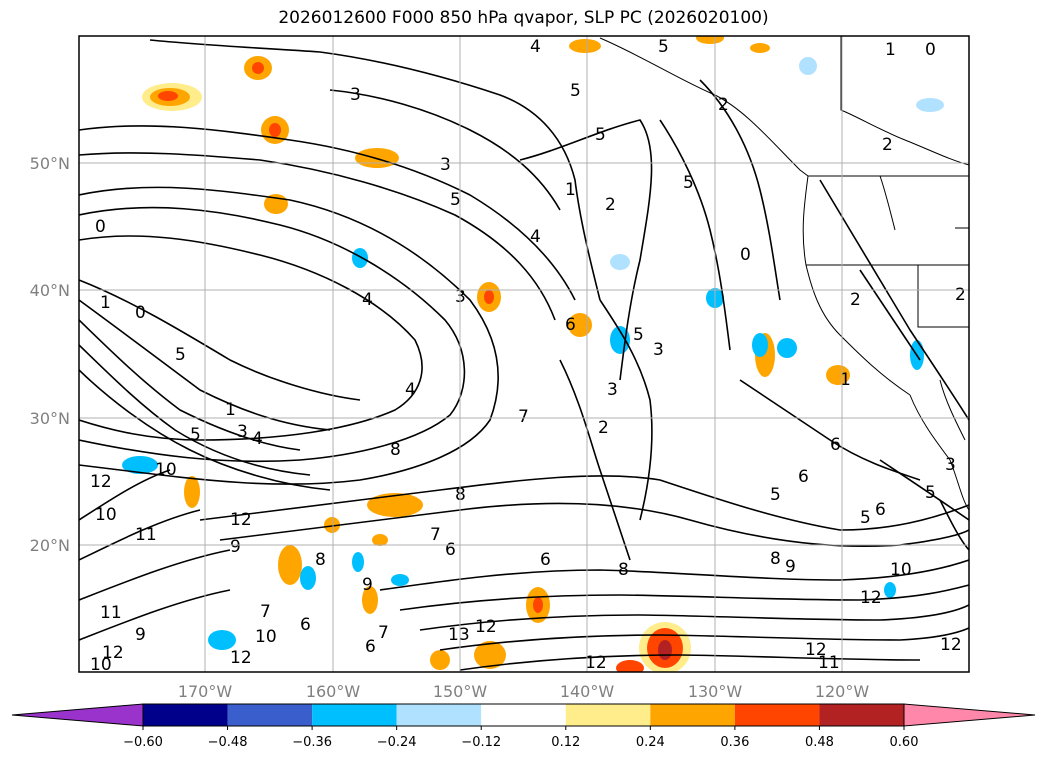  Describe the element at coordinates (969, 715) in the screenshot. I see `colorbar-extend-high` at that location.